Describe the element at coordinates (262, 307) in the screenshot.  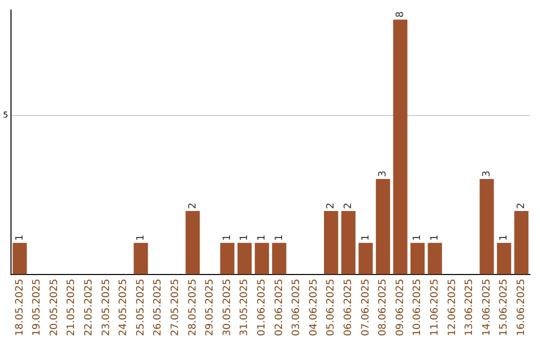
I see `x-tick-label: 01.06.2025` at that location.